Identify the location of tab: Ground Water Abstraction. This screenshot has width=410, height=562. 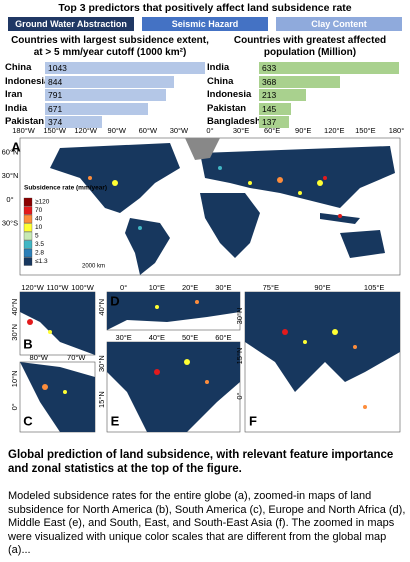
(71, 24).